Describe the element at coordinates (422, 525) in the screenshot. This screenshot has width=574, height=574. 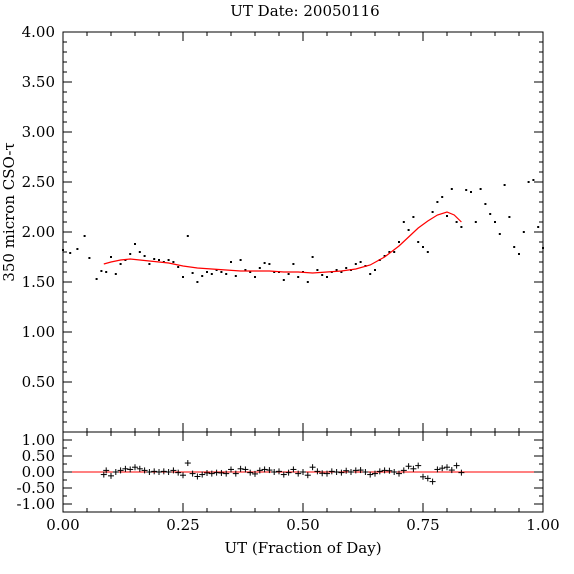
I see `x-tick-label: 0.75` at that location.